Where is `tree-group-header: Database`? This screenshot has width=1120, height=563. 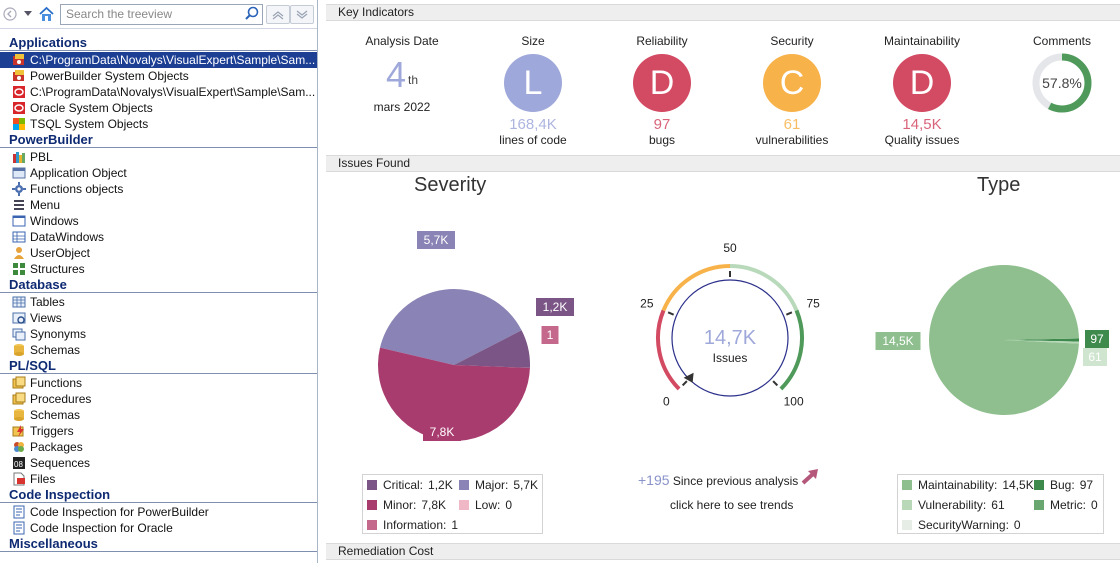 tree-group-header: Database is located at coordinates (158, 285).